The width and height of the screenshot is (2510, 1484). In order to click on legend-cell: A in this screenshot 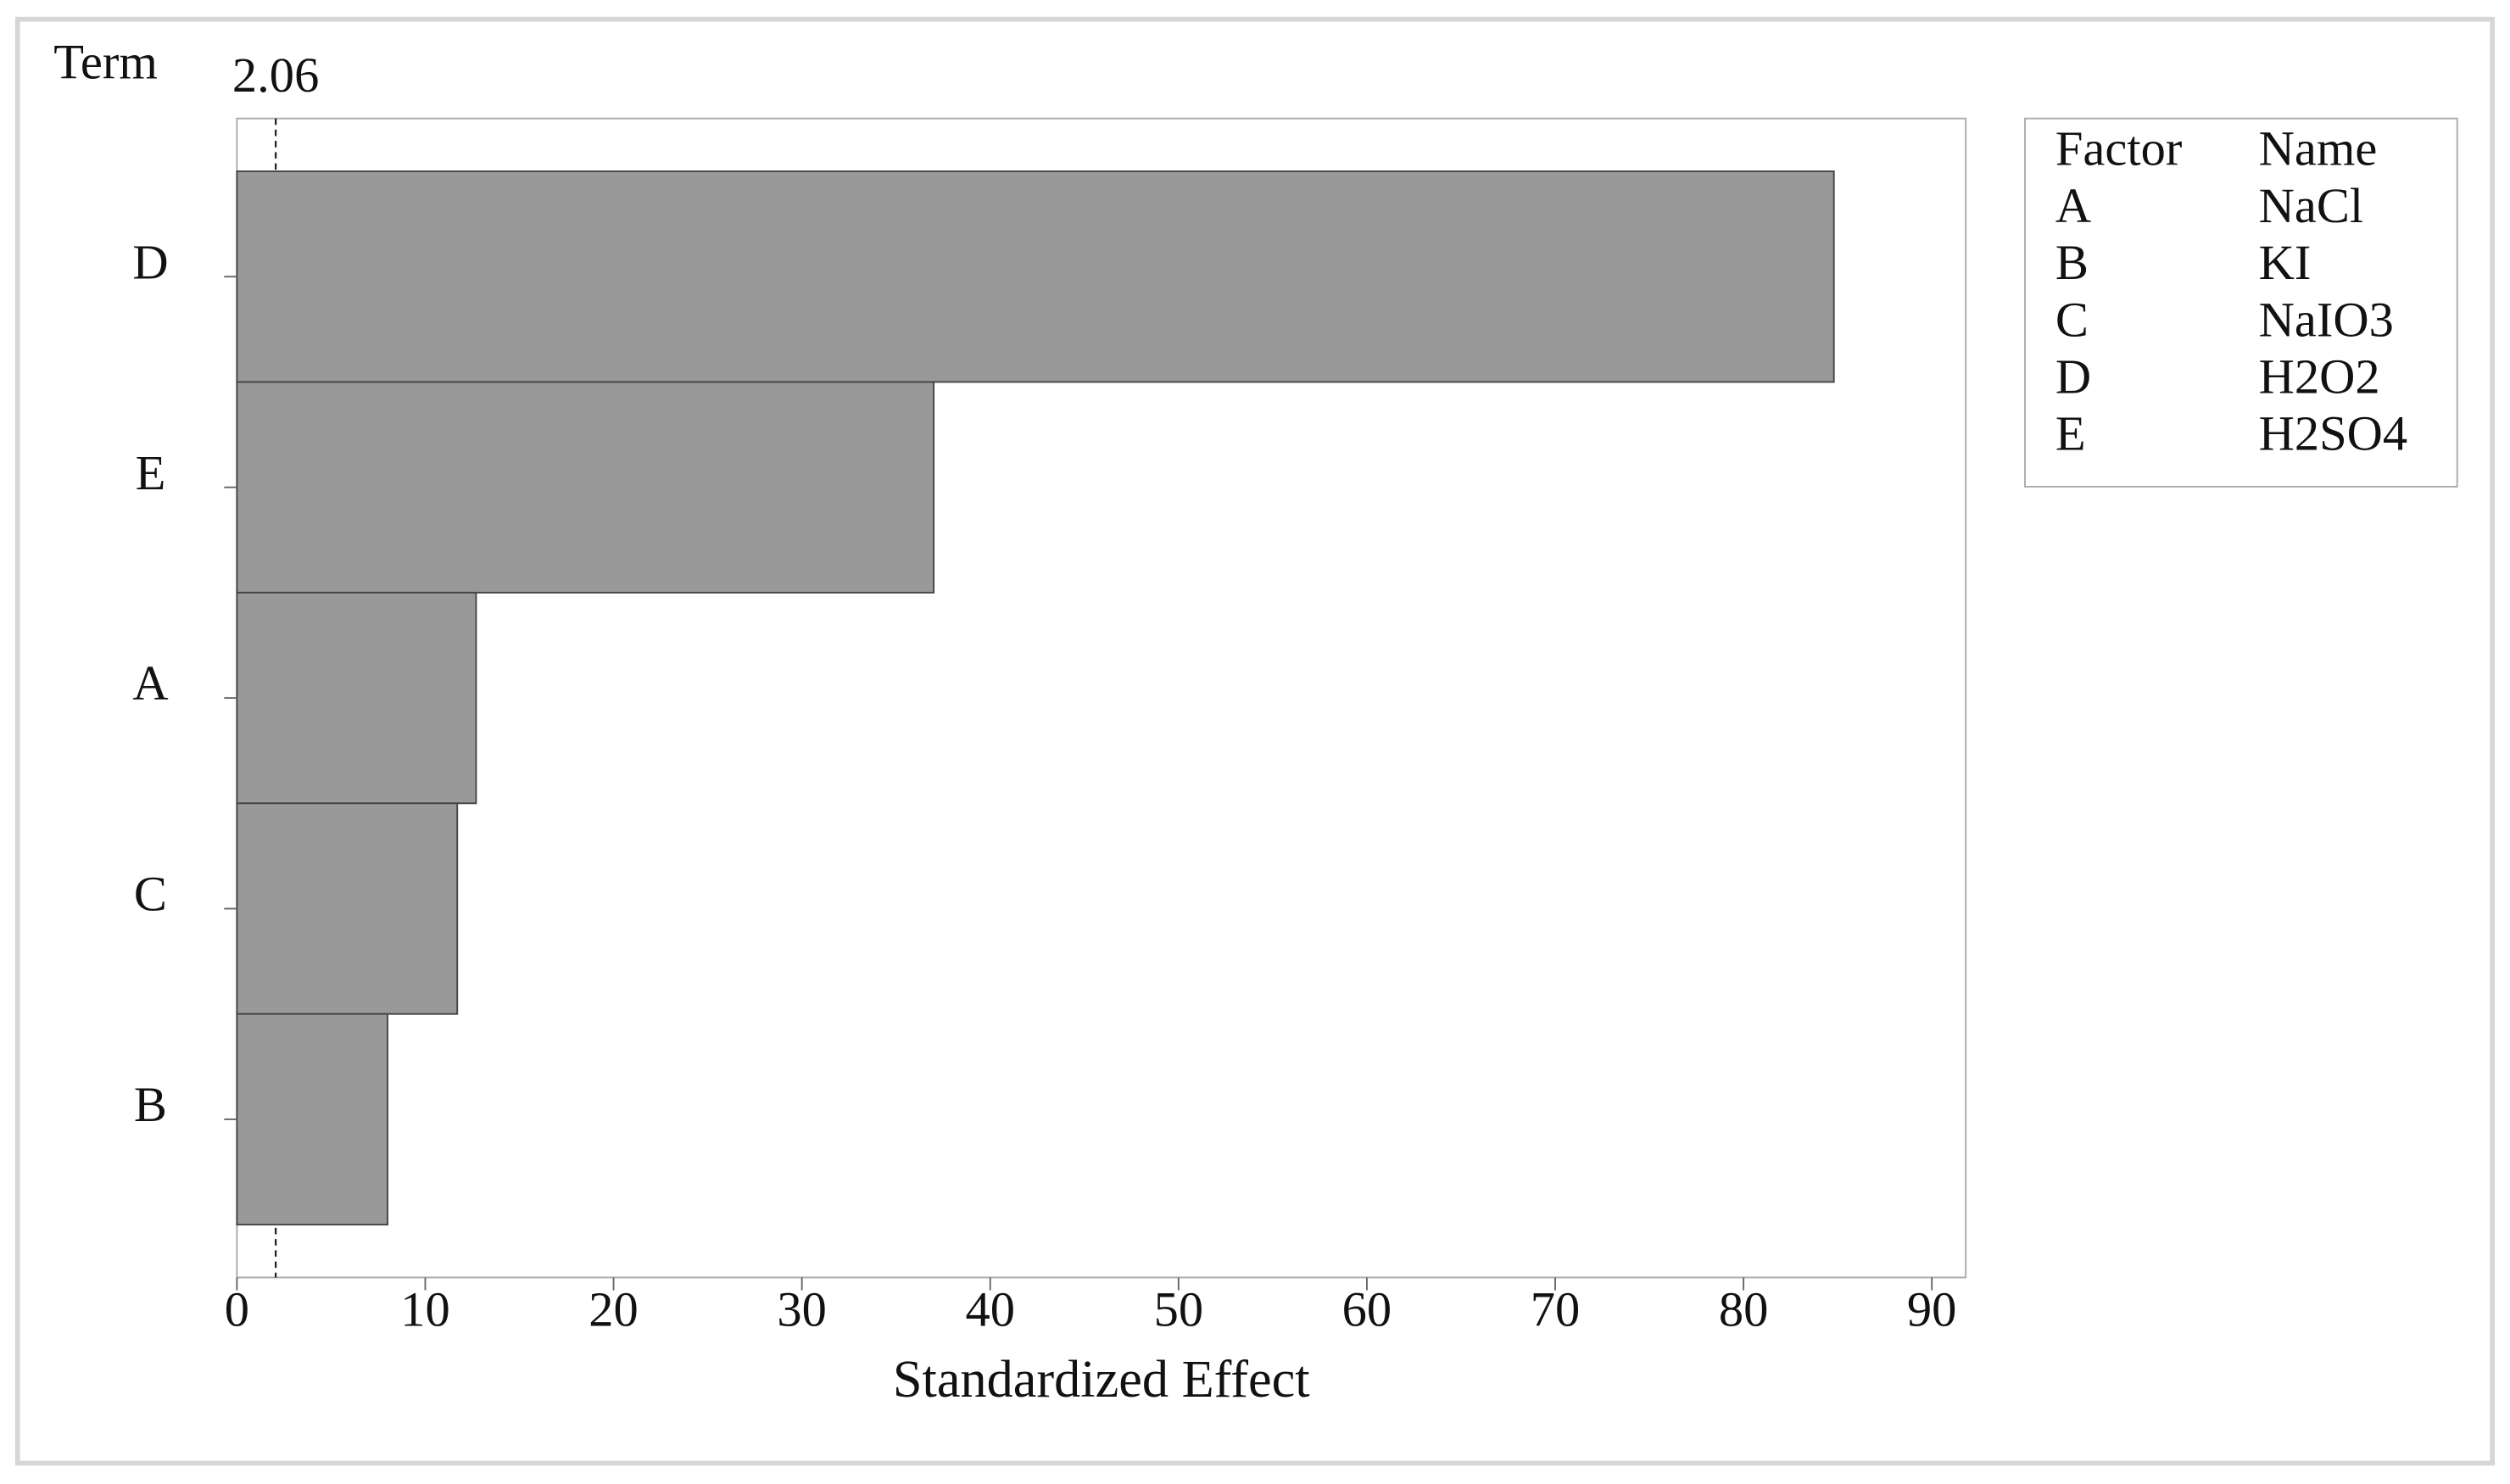, I will do `click(2073, 205)`.